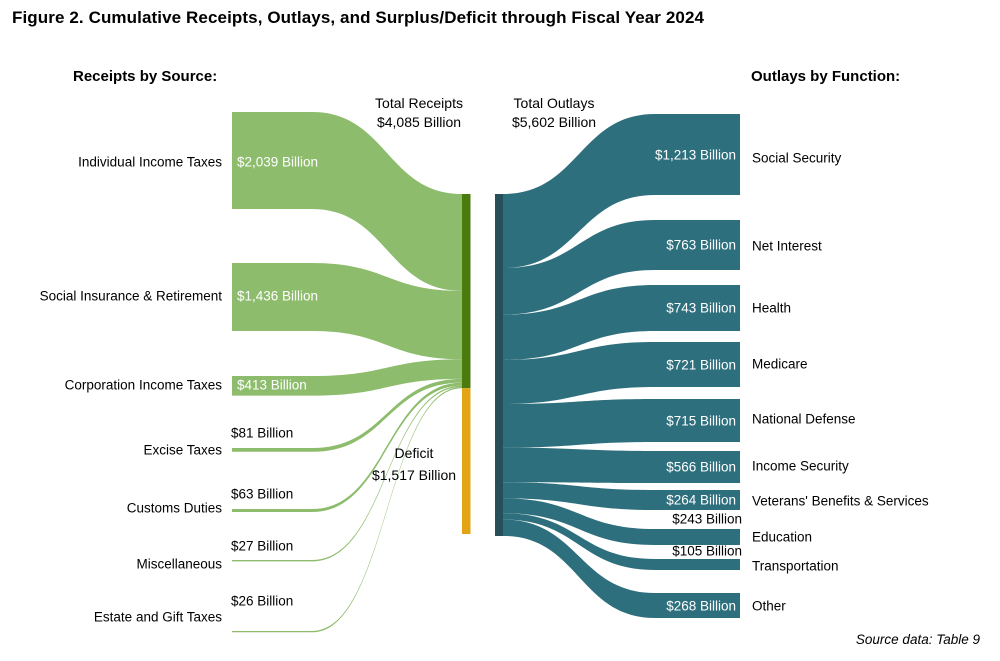  I want to click on value-miscellaneous: $27 Billion, so click(262, 546).